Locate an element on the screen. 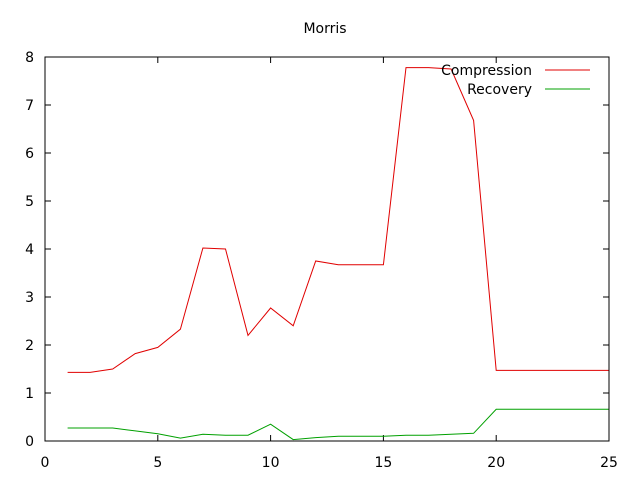  x-tick-label: 15 is located at coordinates (383, 463).